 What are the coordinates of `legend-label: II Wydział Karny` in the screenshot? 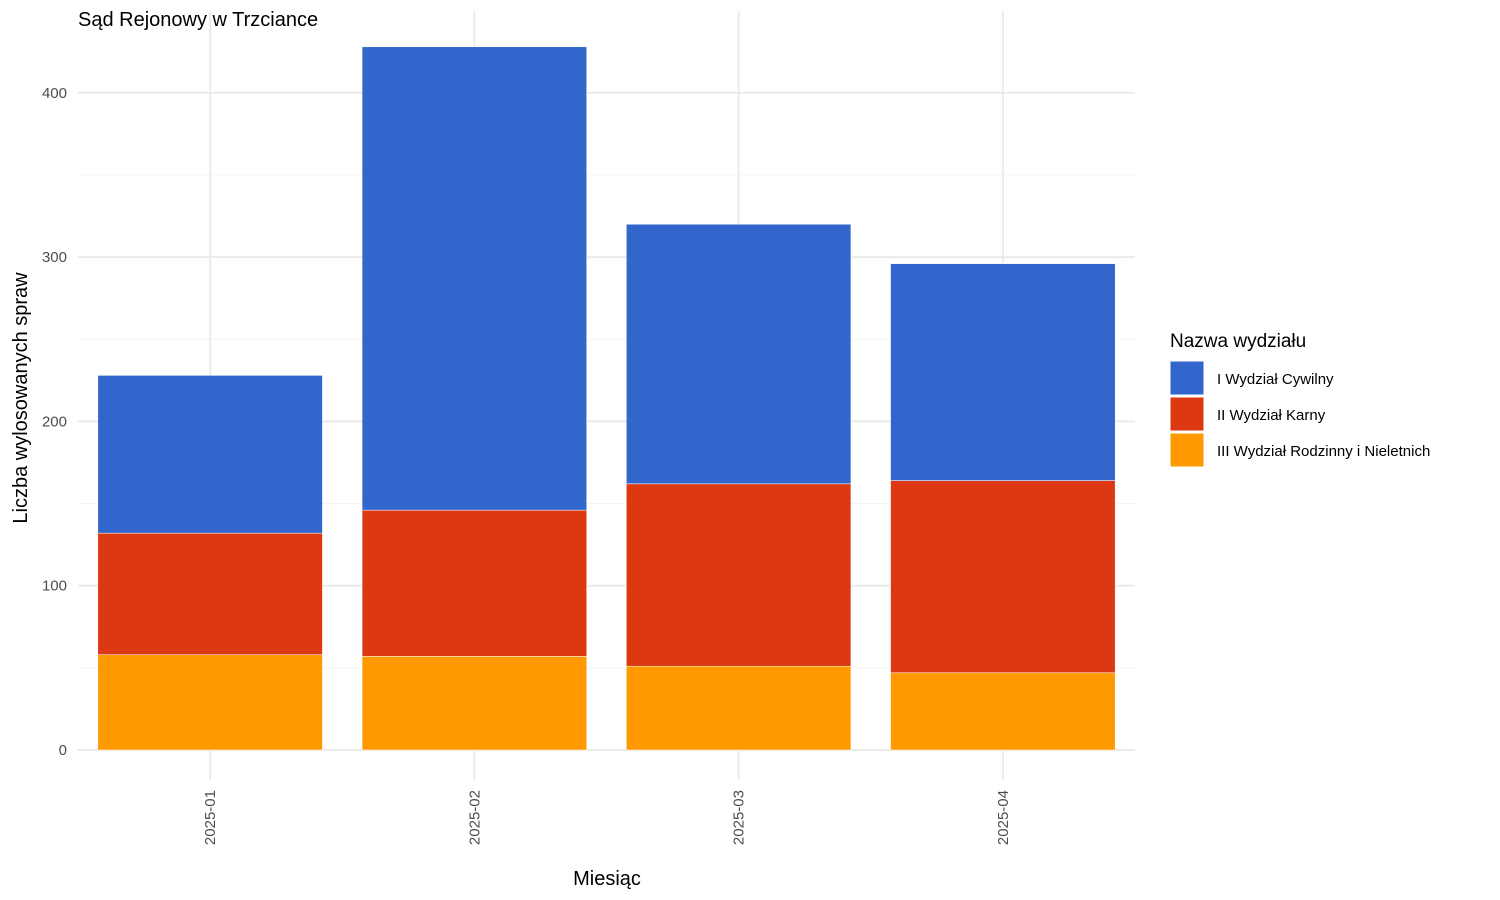 It's located at (1271, 415).